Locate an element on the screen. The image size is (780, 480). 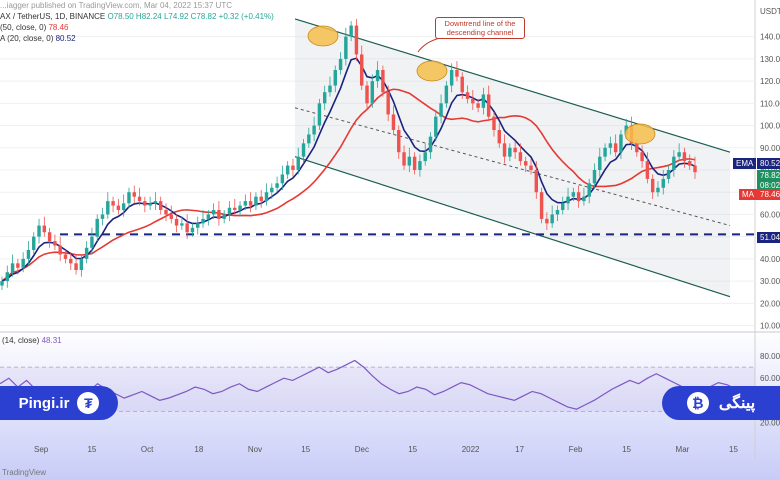
rsi-legend: (14, close) 48.31 is located at coordinates (32, 340).